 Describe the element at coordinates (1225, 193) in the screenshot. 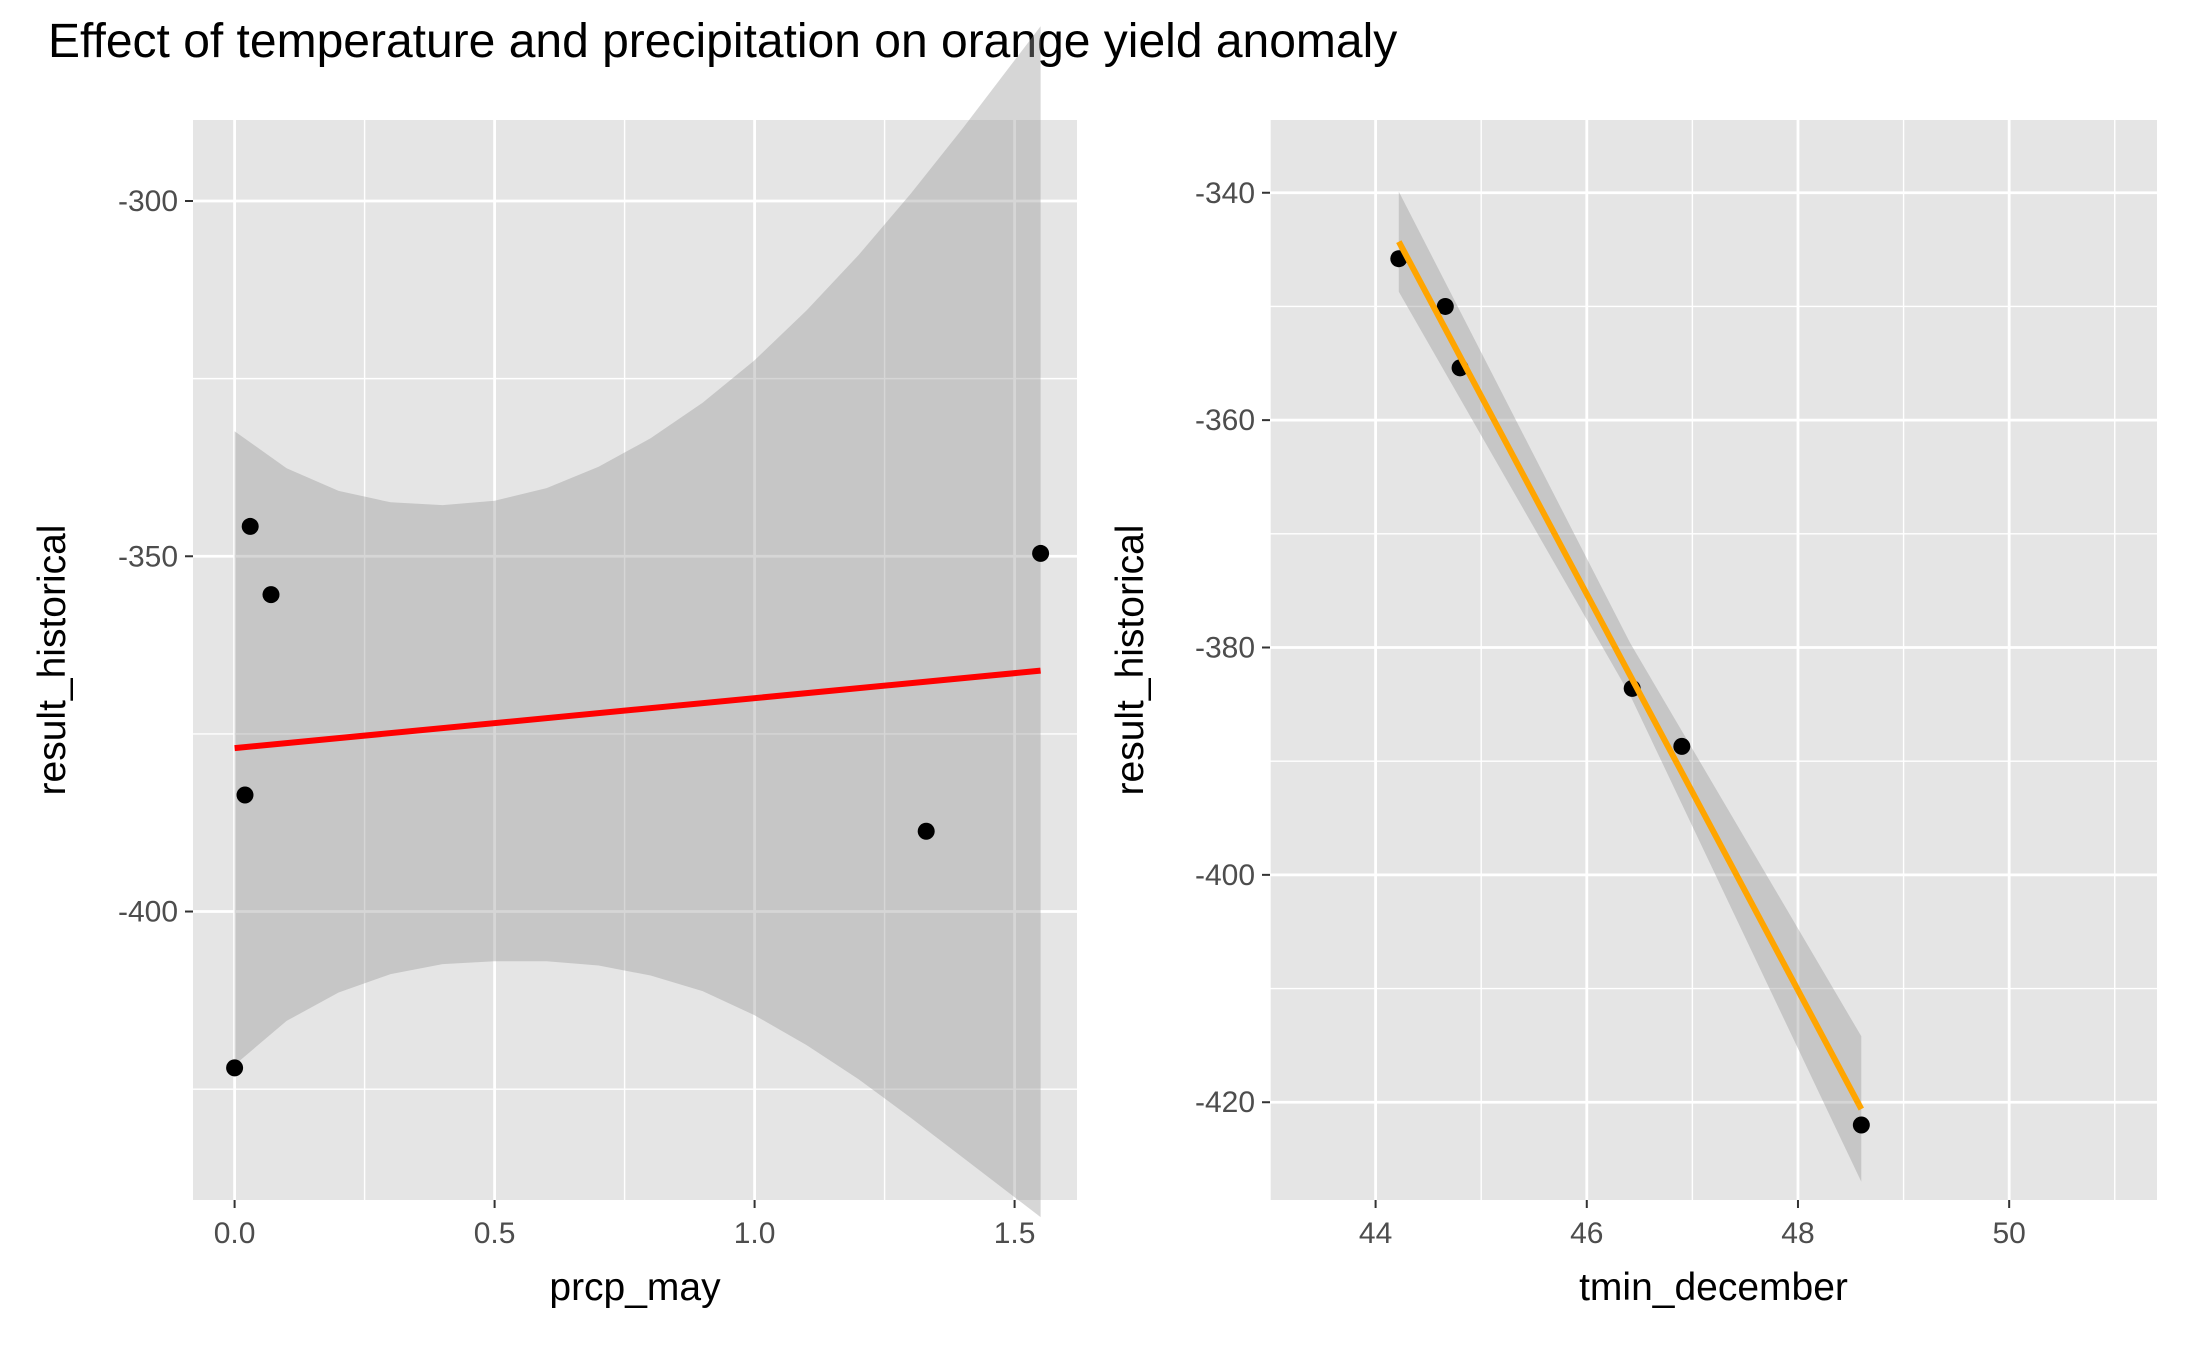

I see `y-tick-label: -340` at that location.